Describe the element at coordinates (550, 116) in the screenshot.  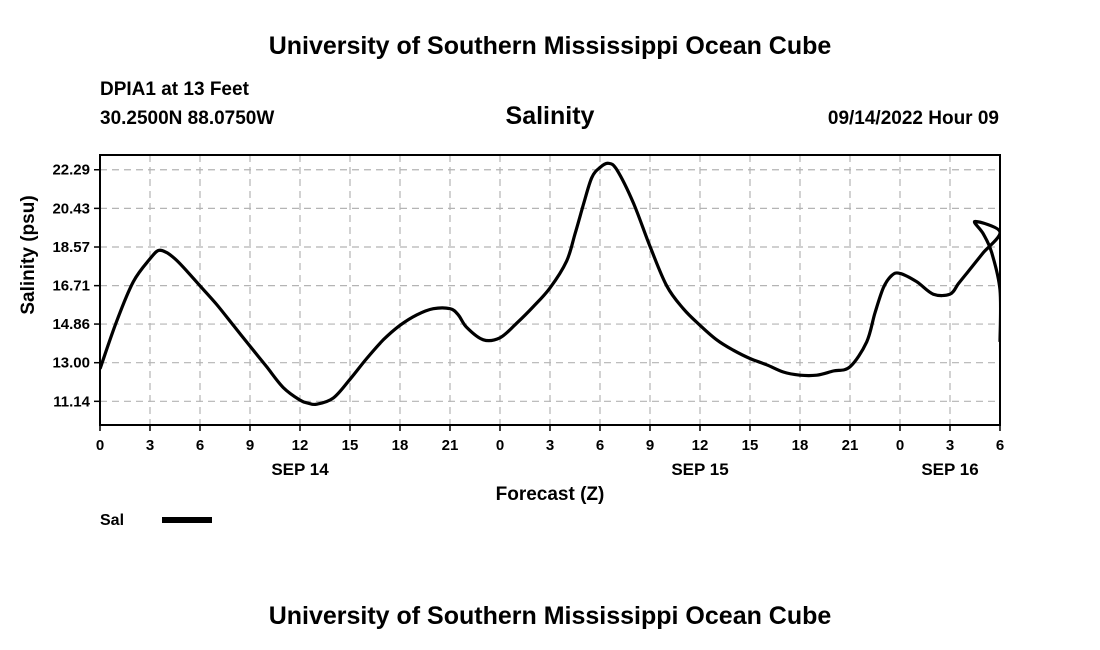
I see `variable-title: Salinity` at that location.